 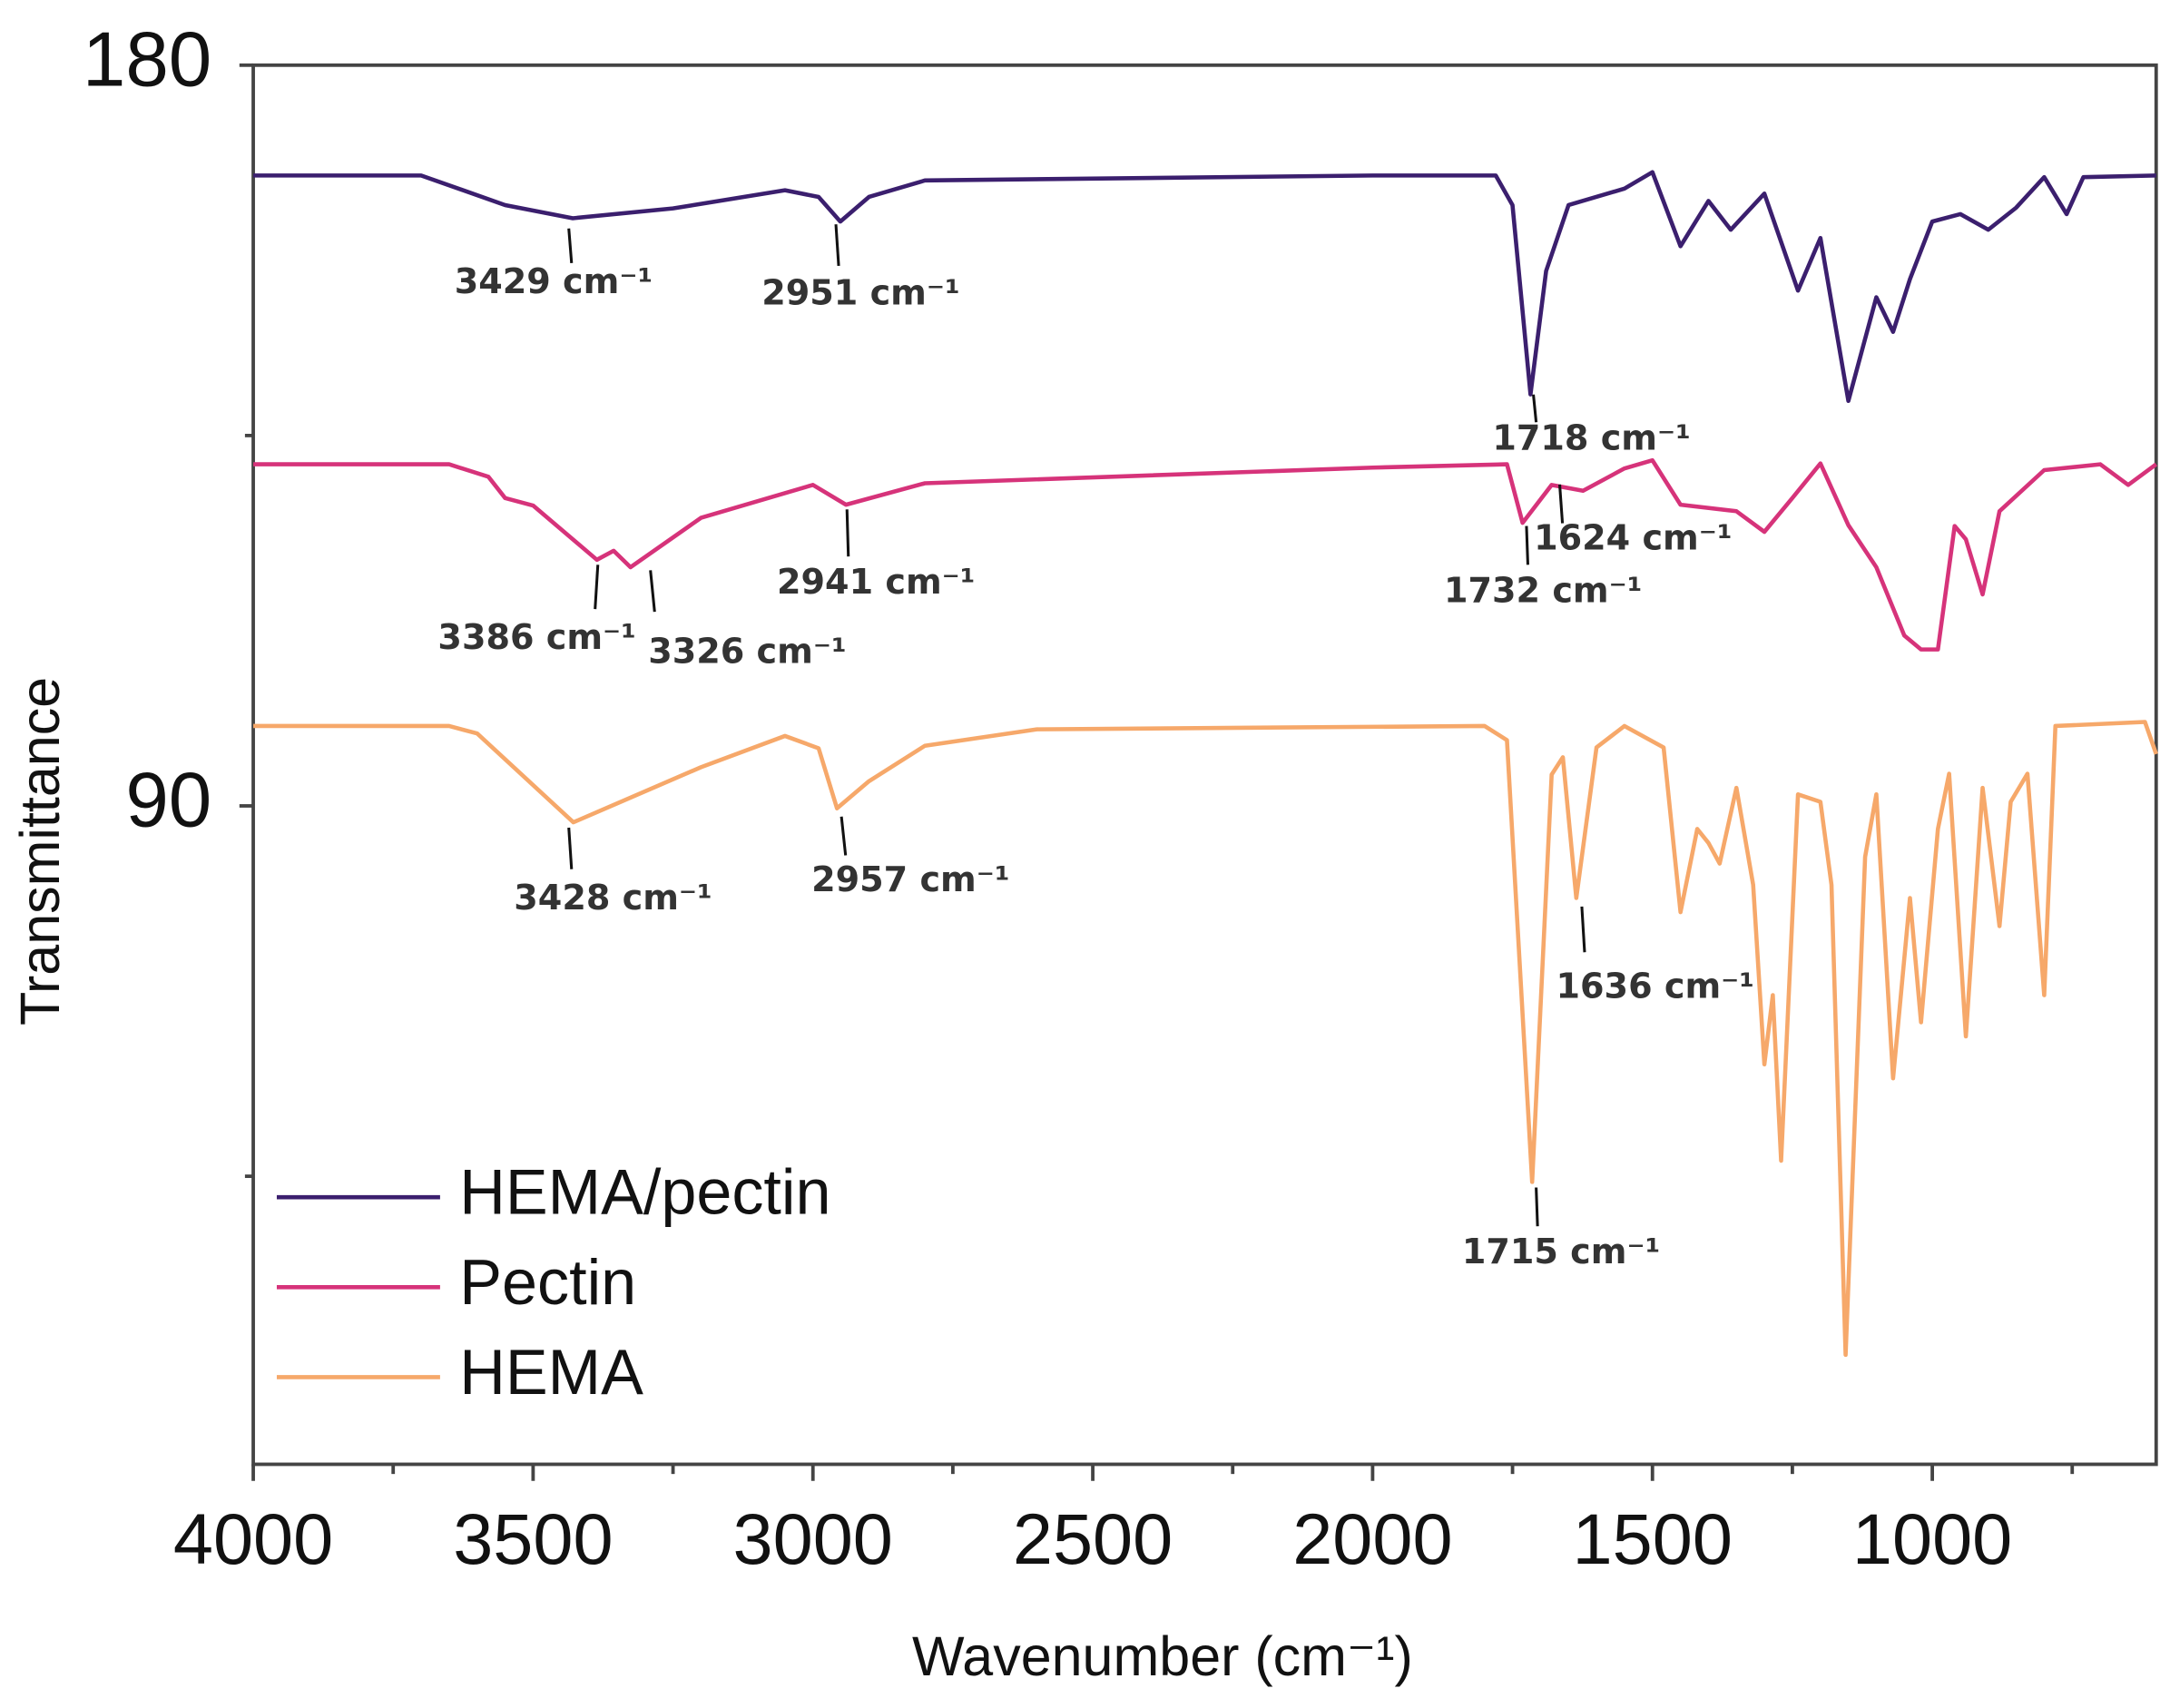 I want to click on x-tick-label: 1500, so click(x=1653, y=1538).